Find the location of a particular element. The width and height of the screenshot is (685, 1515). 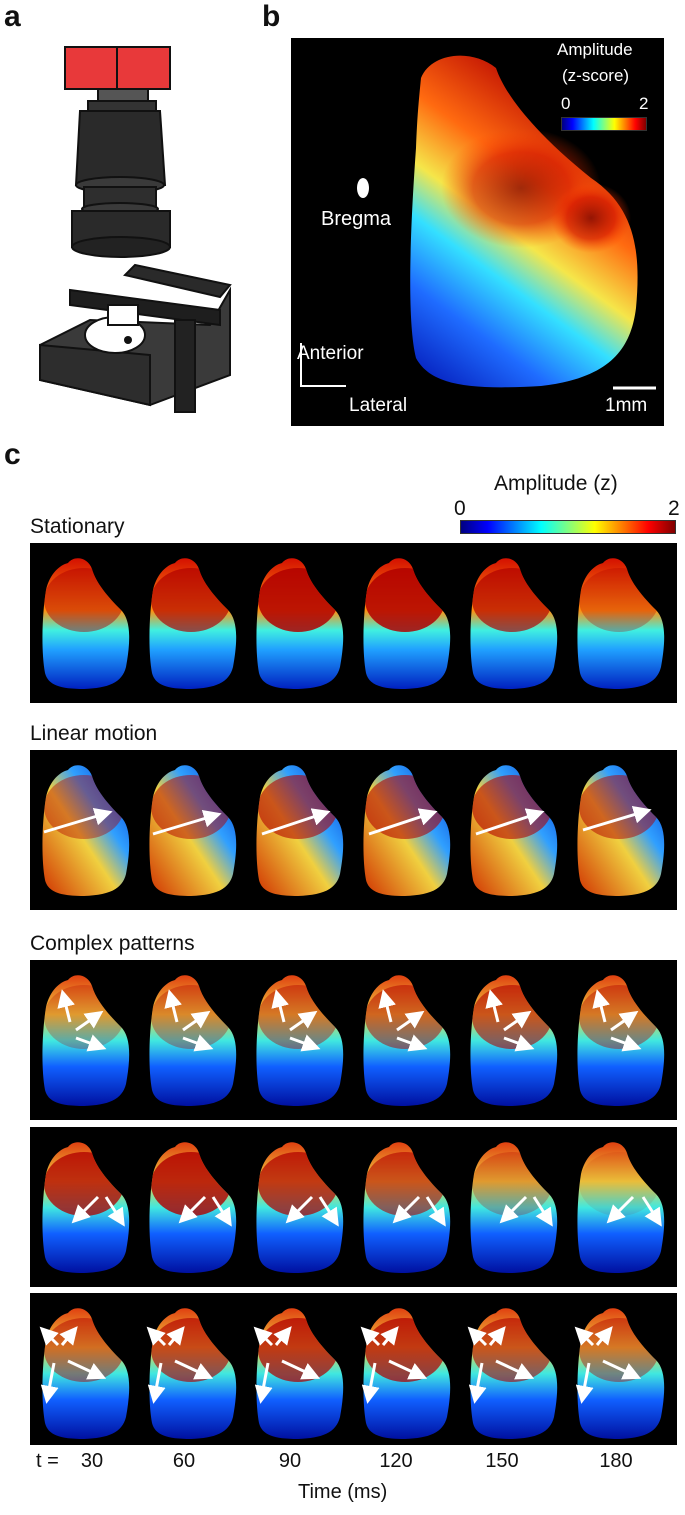

time-prefix-label: t = is located at coordinates (50, 1461).